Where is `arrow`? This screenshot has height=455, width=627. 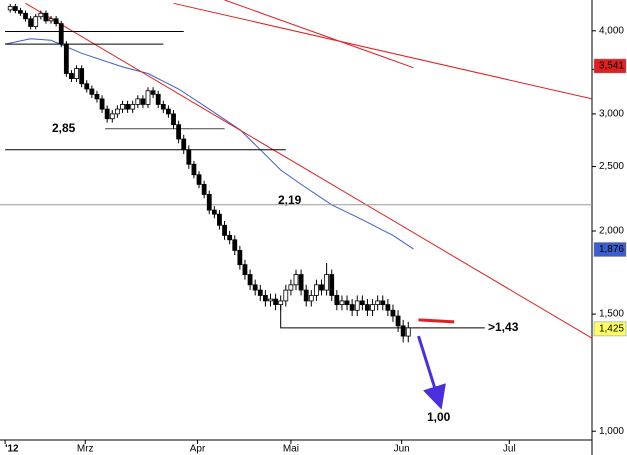
arrow is located at coordinates (431, 372).